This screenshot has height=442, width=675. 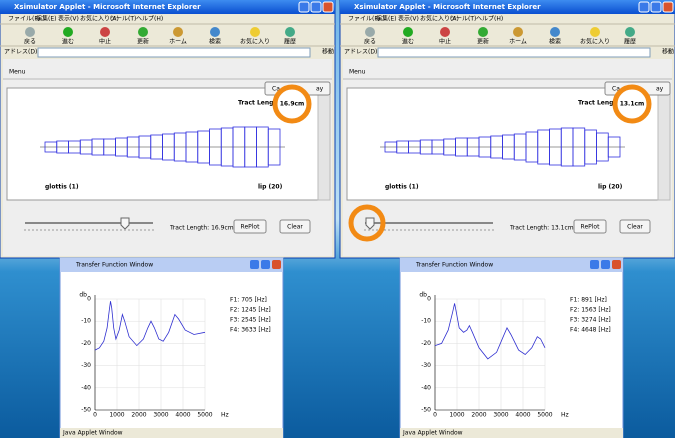 I want to click on highlight, so click(x=292, y=104).